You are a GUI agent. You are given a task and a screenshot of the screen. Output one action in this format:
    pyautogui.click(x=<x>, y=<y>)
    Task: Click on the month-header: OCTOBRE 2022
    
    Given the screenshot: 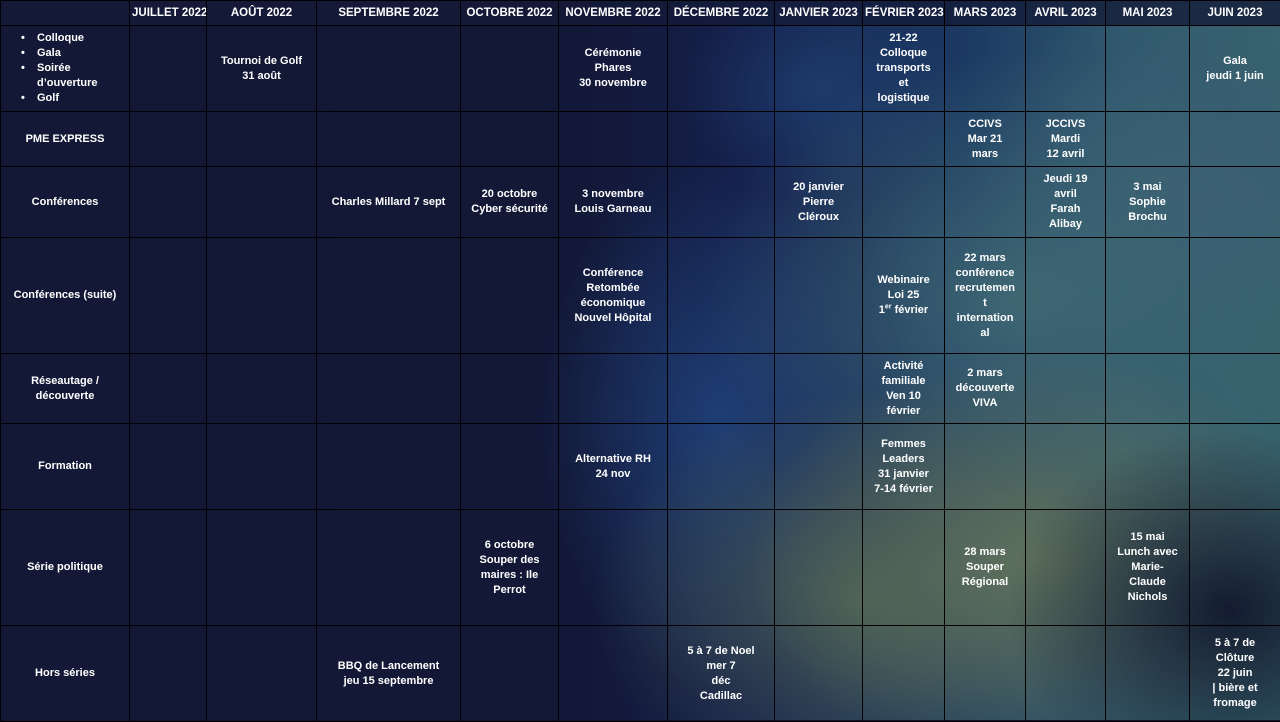 What is the action you would take?
    pyautogui.click(x=510, y=13)
    